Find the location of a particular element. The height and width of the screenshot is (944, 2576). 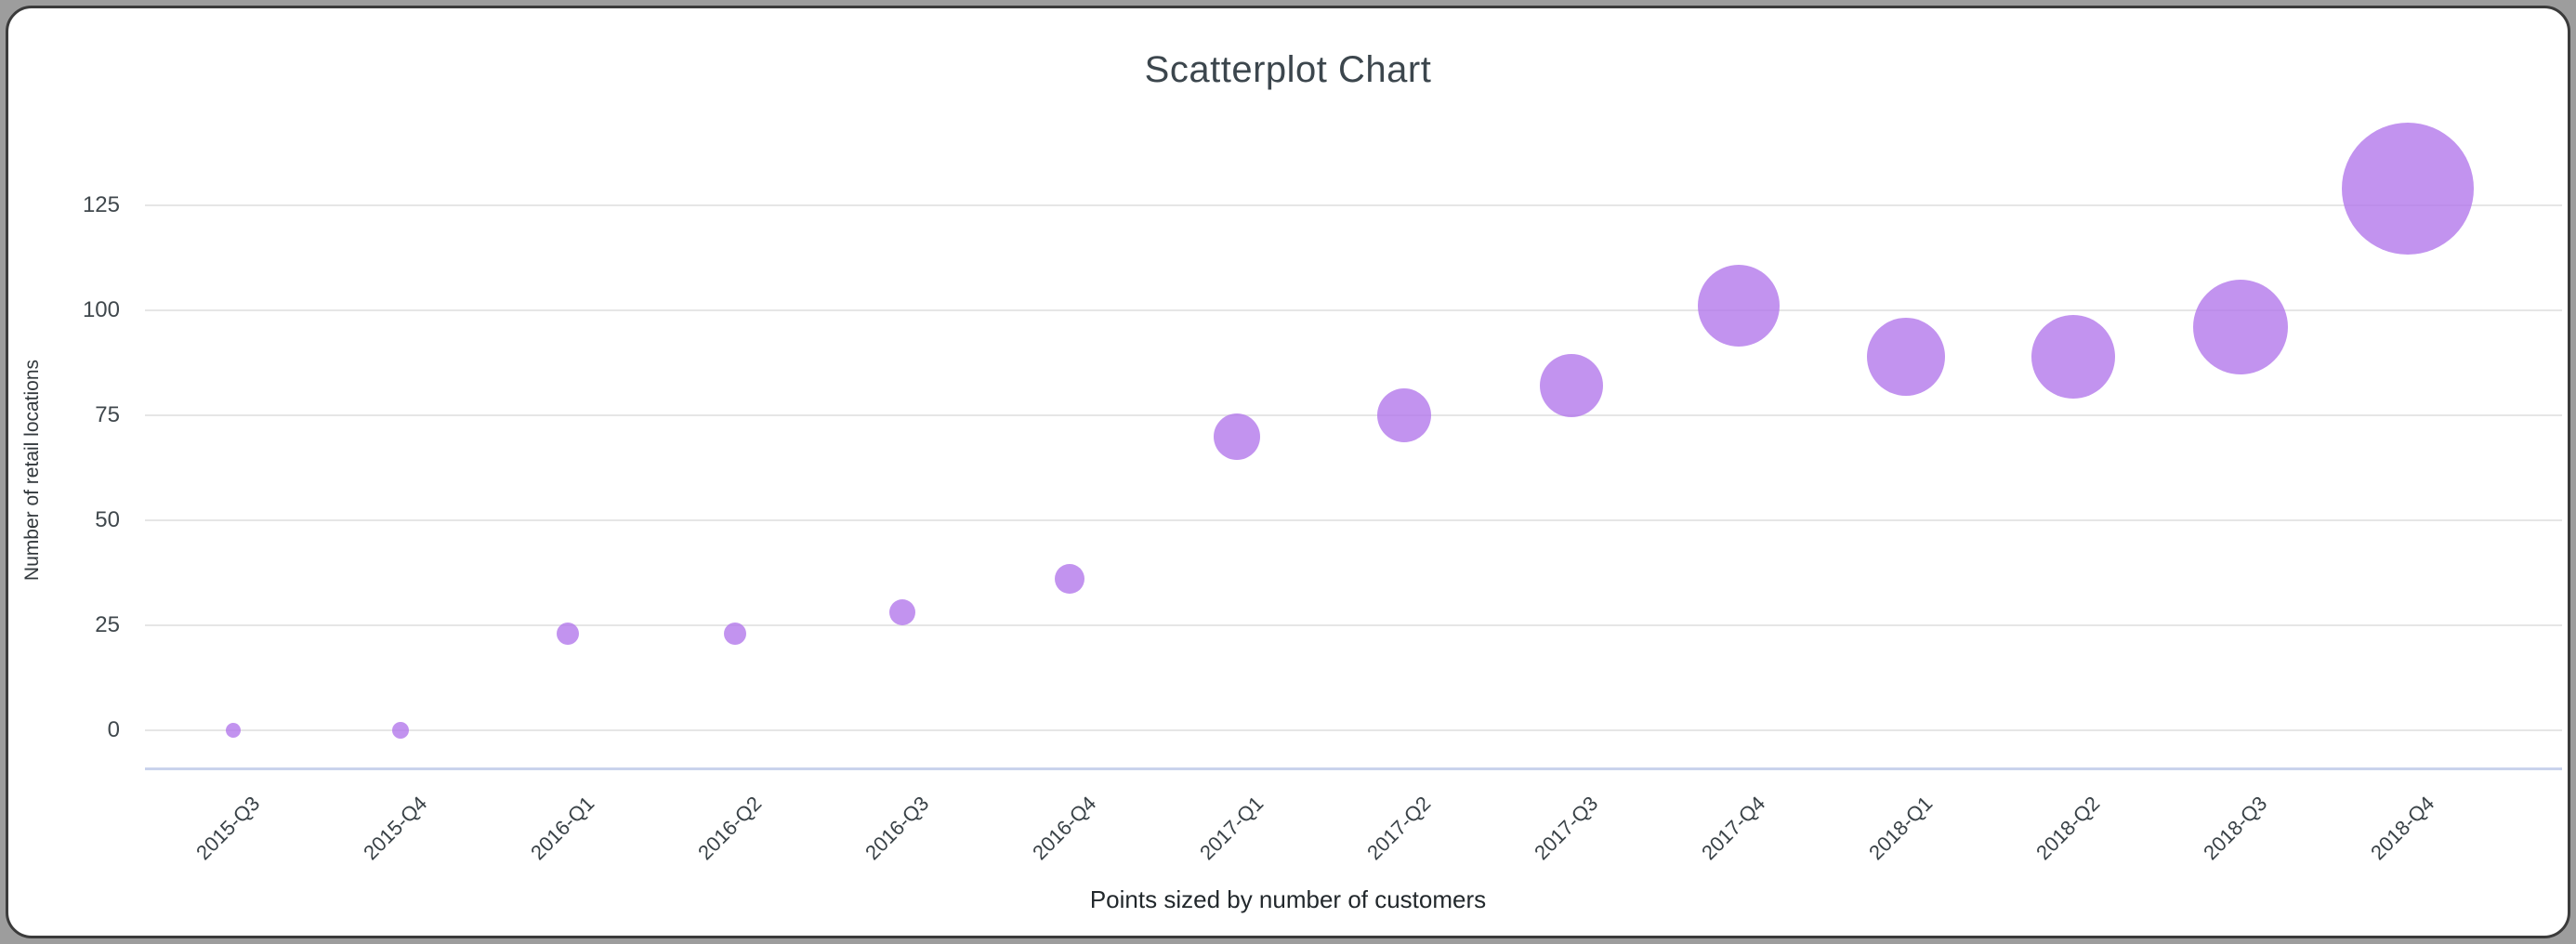

data-point-bubble-2015-Q3 is located at coordinates (233, 731).